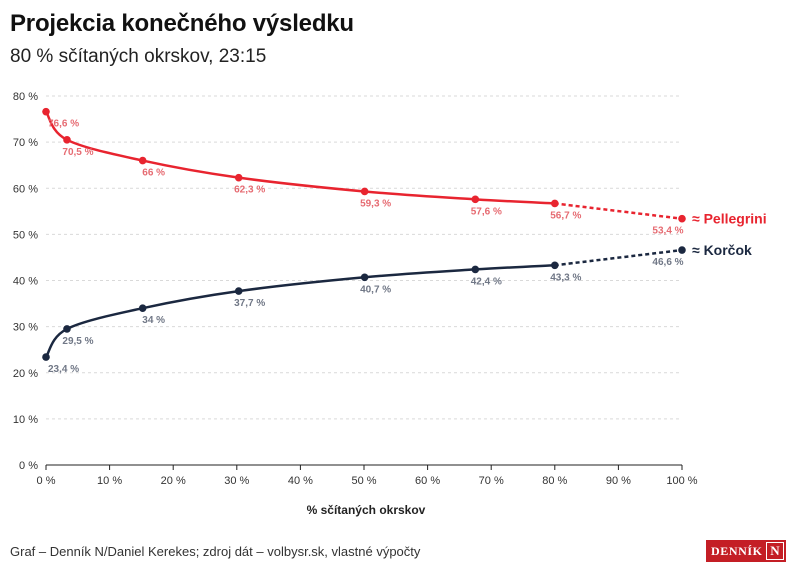 This screenshot has width=796, height=575. What do you see at coordinates (25, 328) in the screenshot?
I see `y-tick-label: 30 %` at bounding box center [25, 328].